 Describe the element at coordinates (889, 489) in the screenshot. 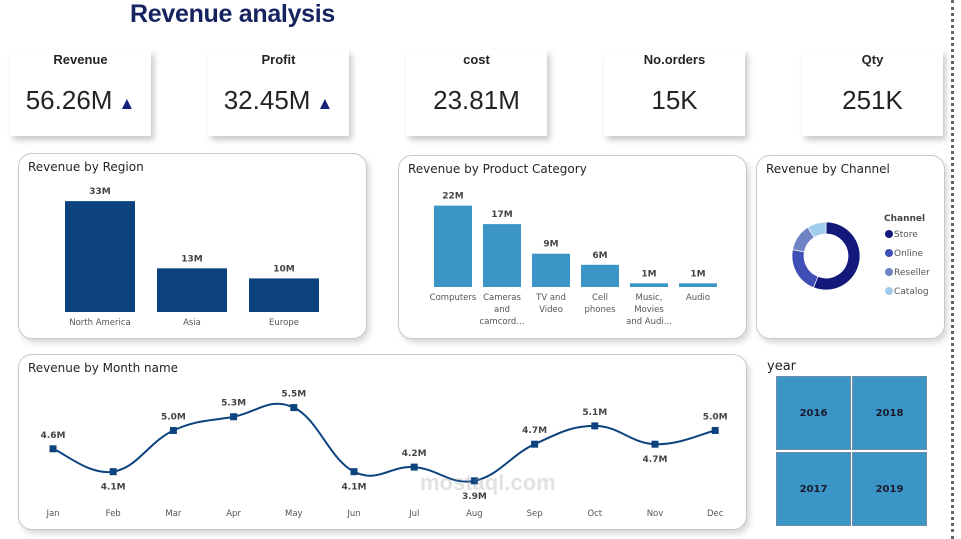

I see `year-tile-2019: 2019` at that location.